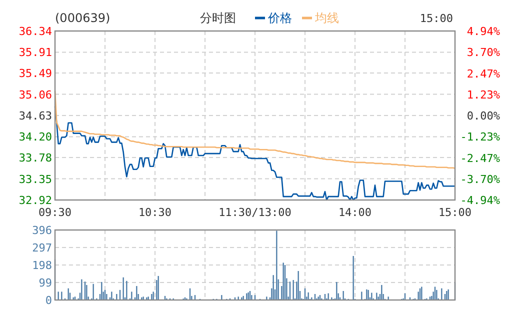 The height and width of the screenshot is (330, 505). Describe the element at coordinates (480, 137) in the screenshot. I see `y2-tick-label: -1.23%` at that location.